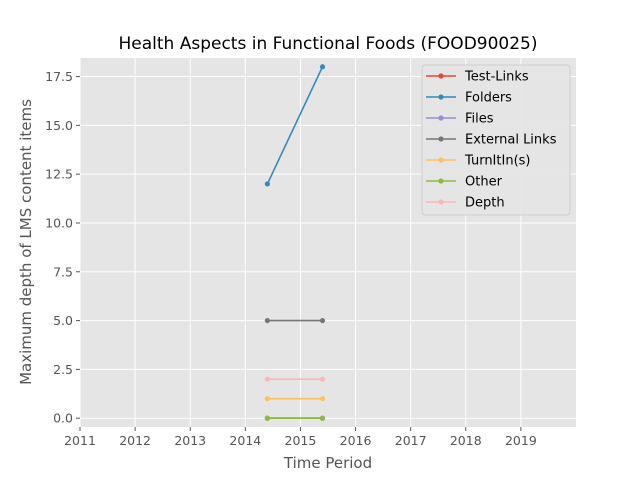  What do you see at coordinates (190, 440) in the screenshot?
I see `x-tick-label: 2013` at bounding box center [190, 440].